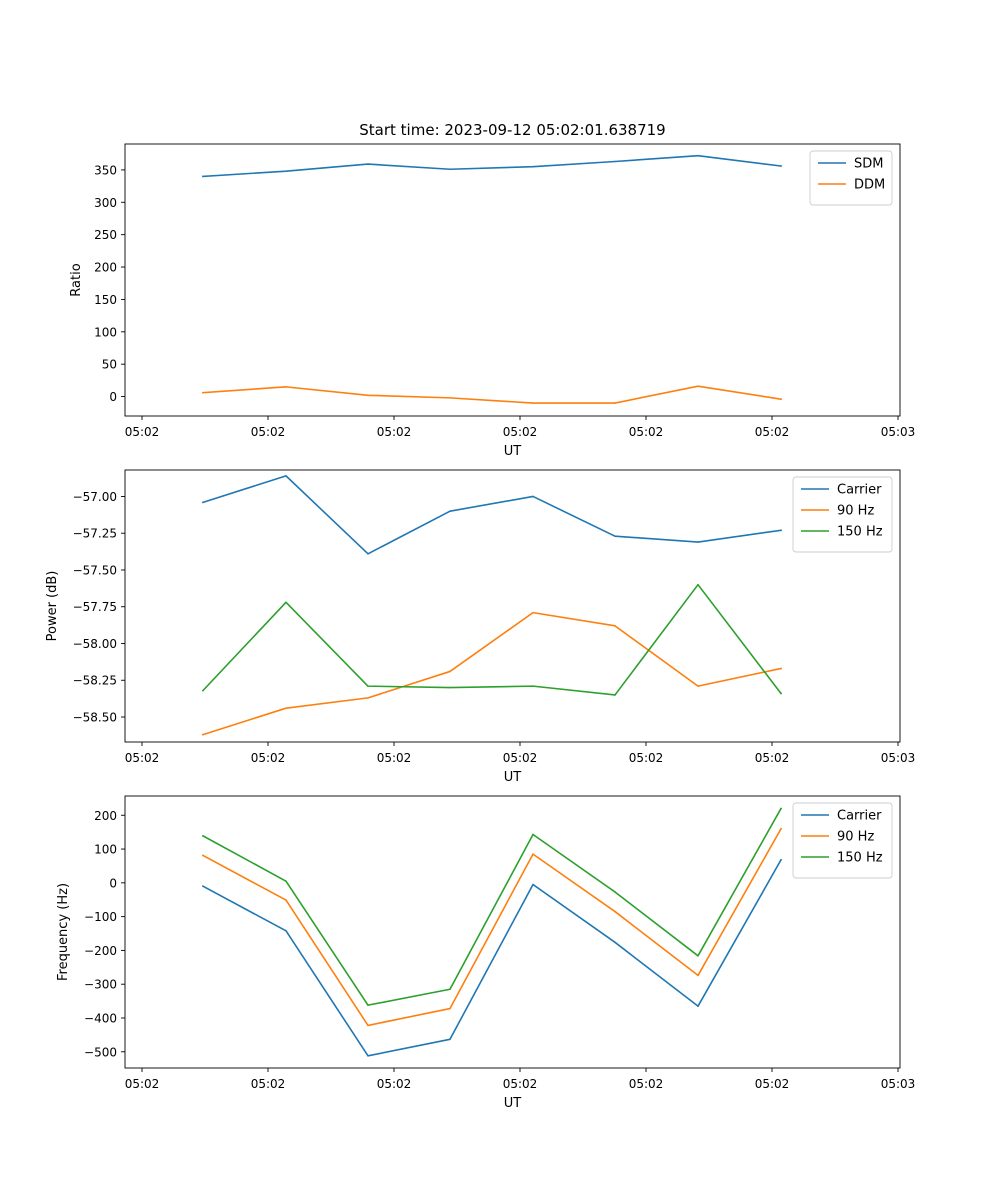 Image resolution: width=1000 pixels, height=1200 pixels. I want to click on legend-box, so click(842, 514).